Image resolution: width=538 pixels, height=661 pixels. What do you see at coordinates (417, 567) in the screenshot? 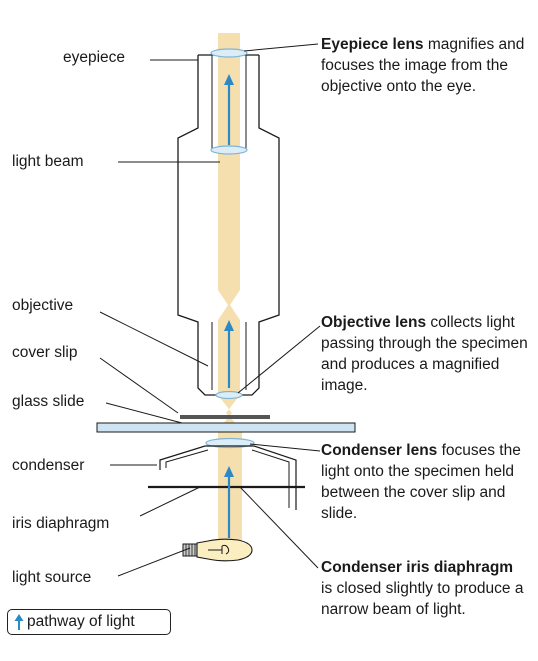
I see `desc-condenser-iris-title: Condenser iris diaphragm` at bounding box center [417, 567].